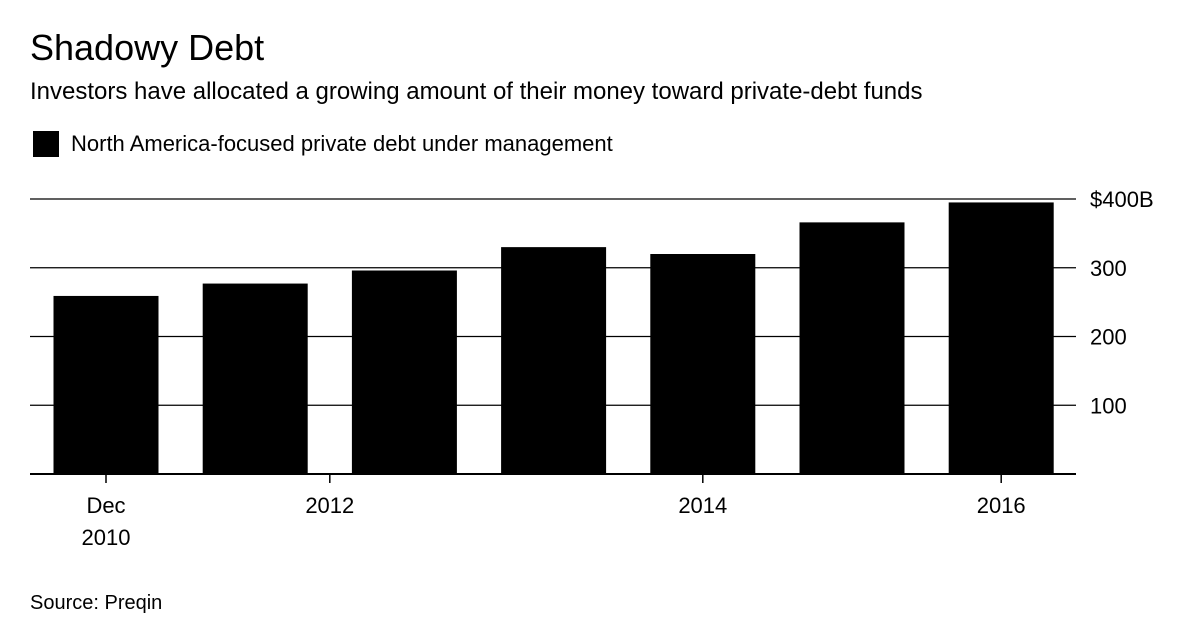  Describe the element at coordinates (702, 505) in the screenshot. I see `x-tick-label: 2014` at that location.